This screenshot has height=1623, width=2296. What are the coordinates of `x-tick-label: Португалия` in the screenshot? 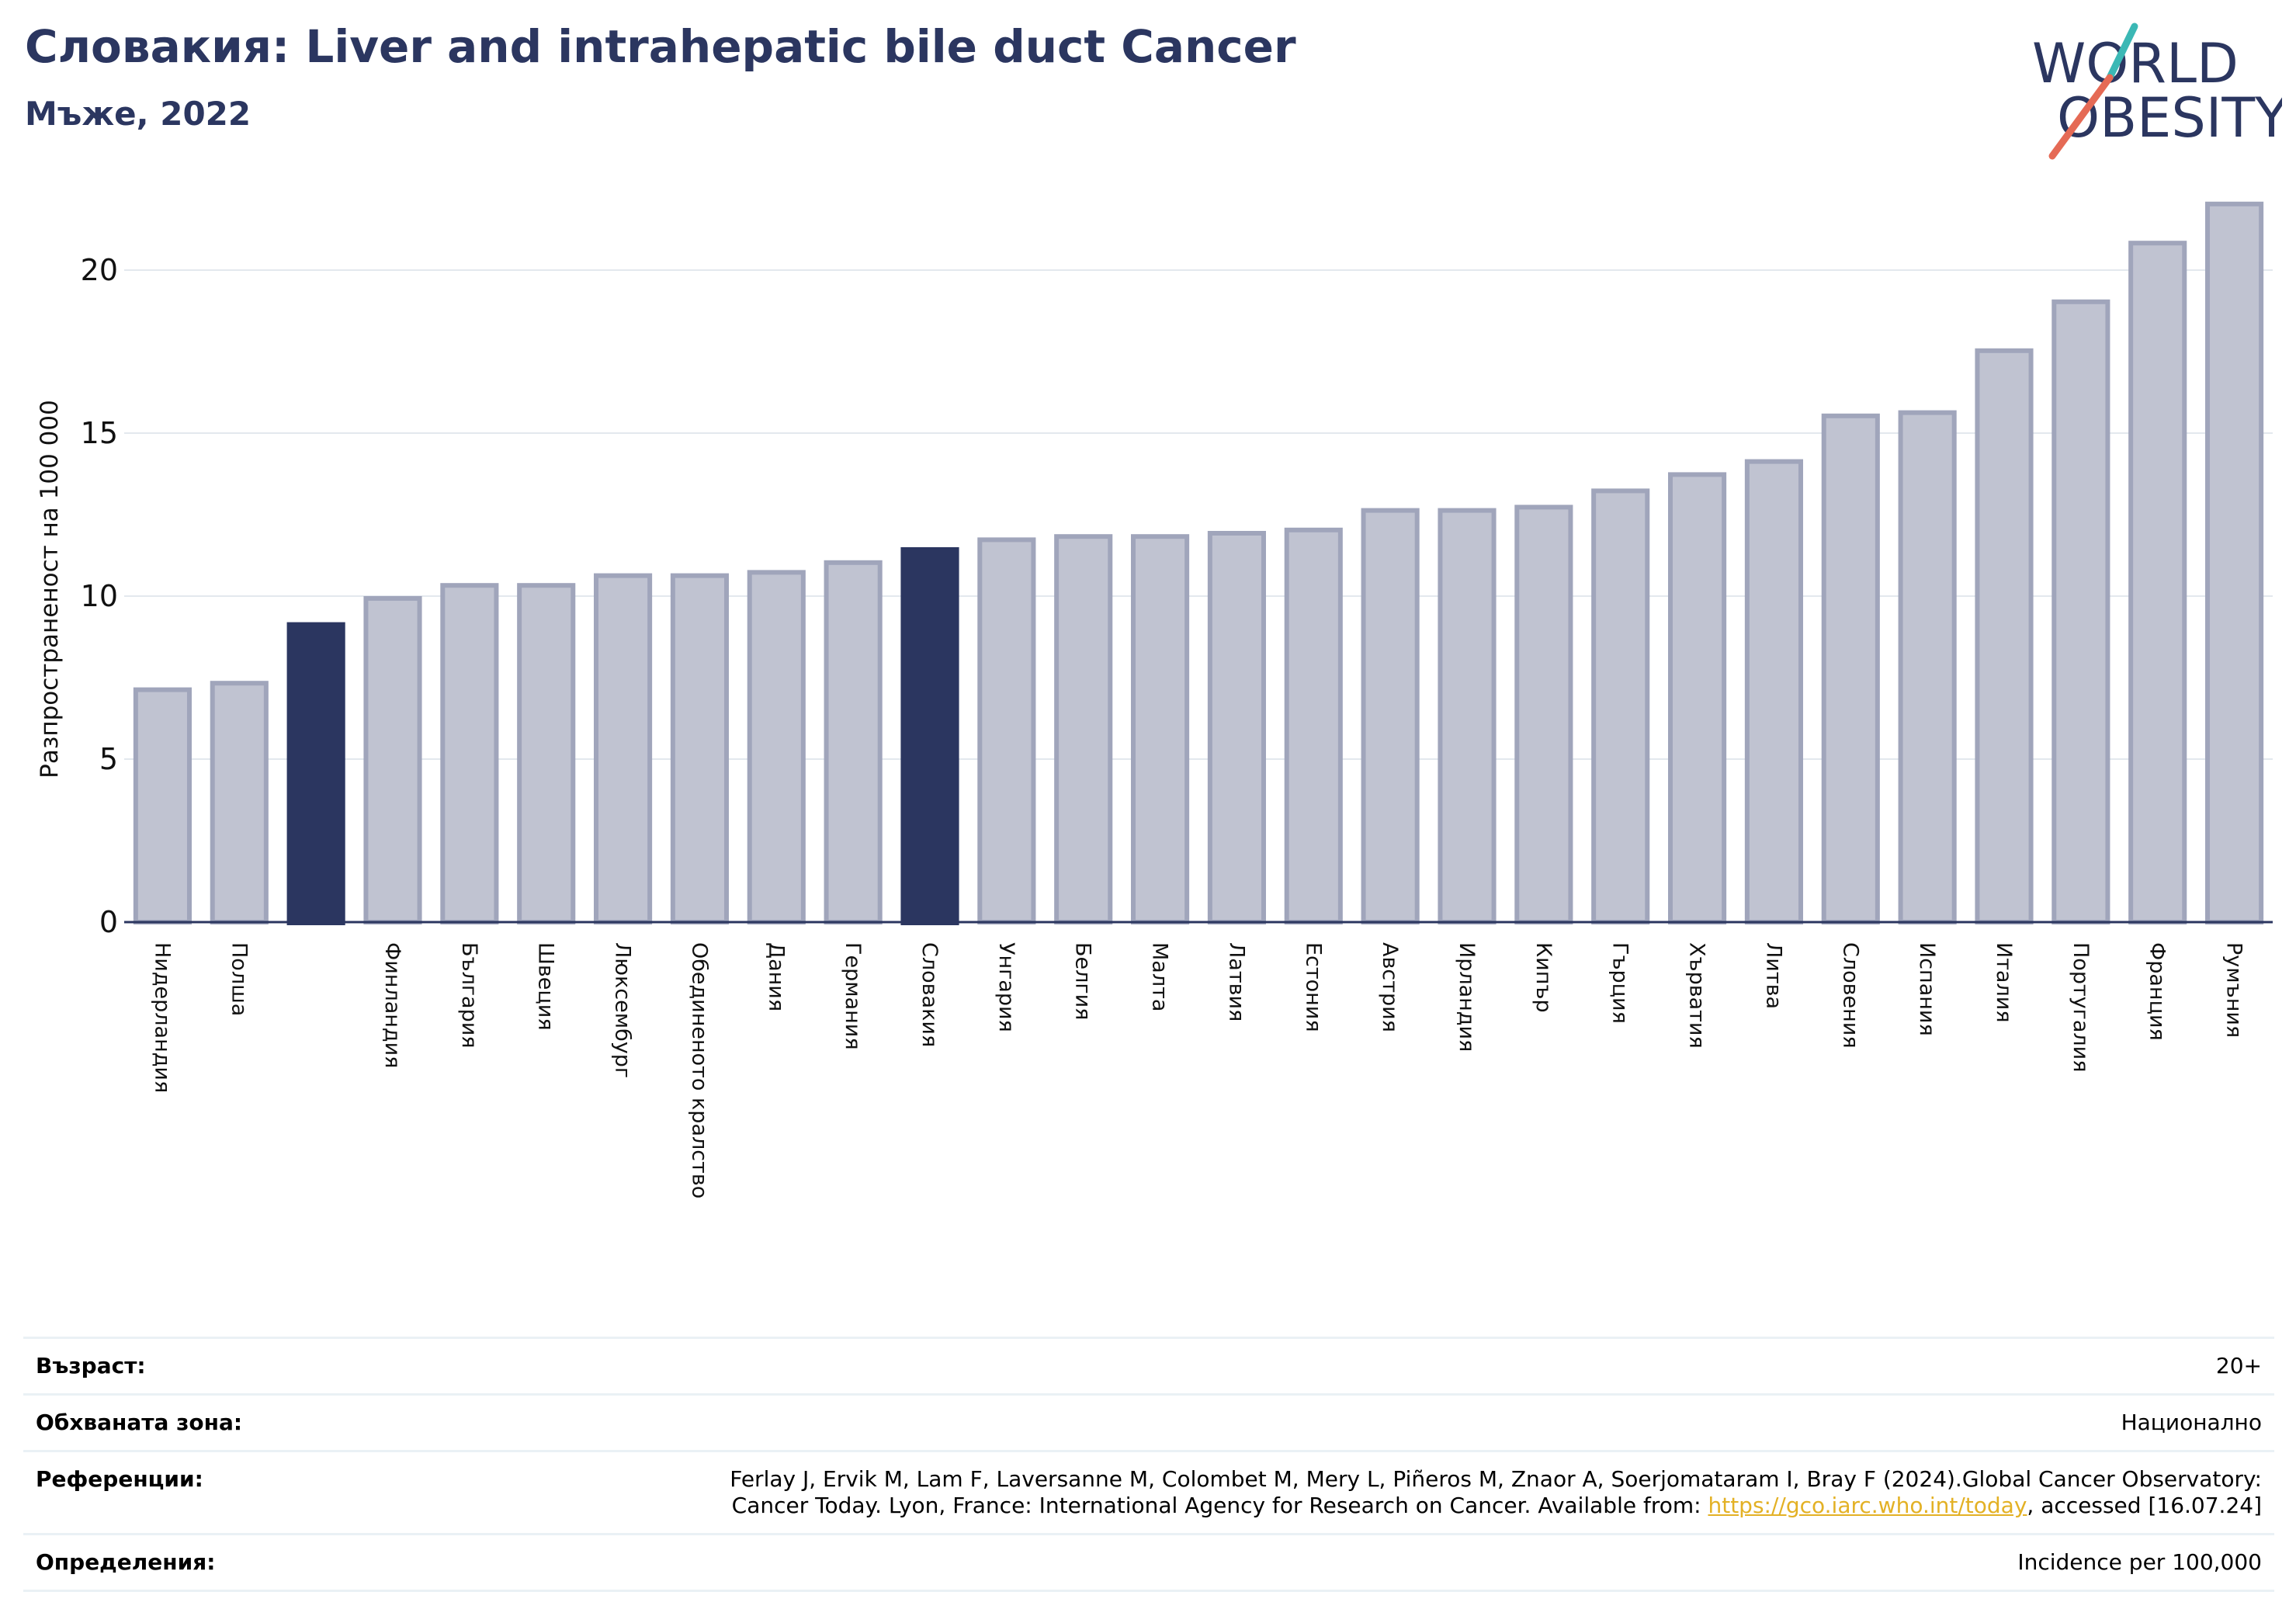 It's located at (2081, 1007).